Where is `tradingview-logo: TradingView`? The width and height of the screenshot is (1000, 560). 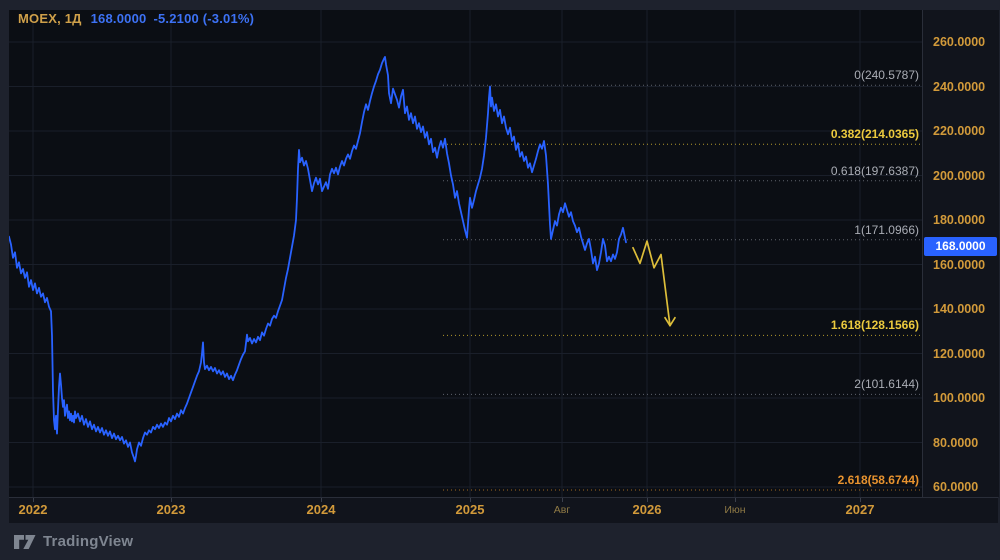
tradingview-logo: TradingView is located at coordinates (73, 541).